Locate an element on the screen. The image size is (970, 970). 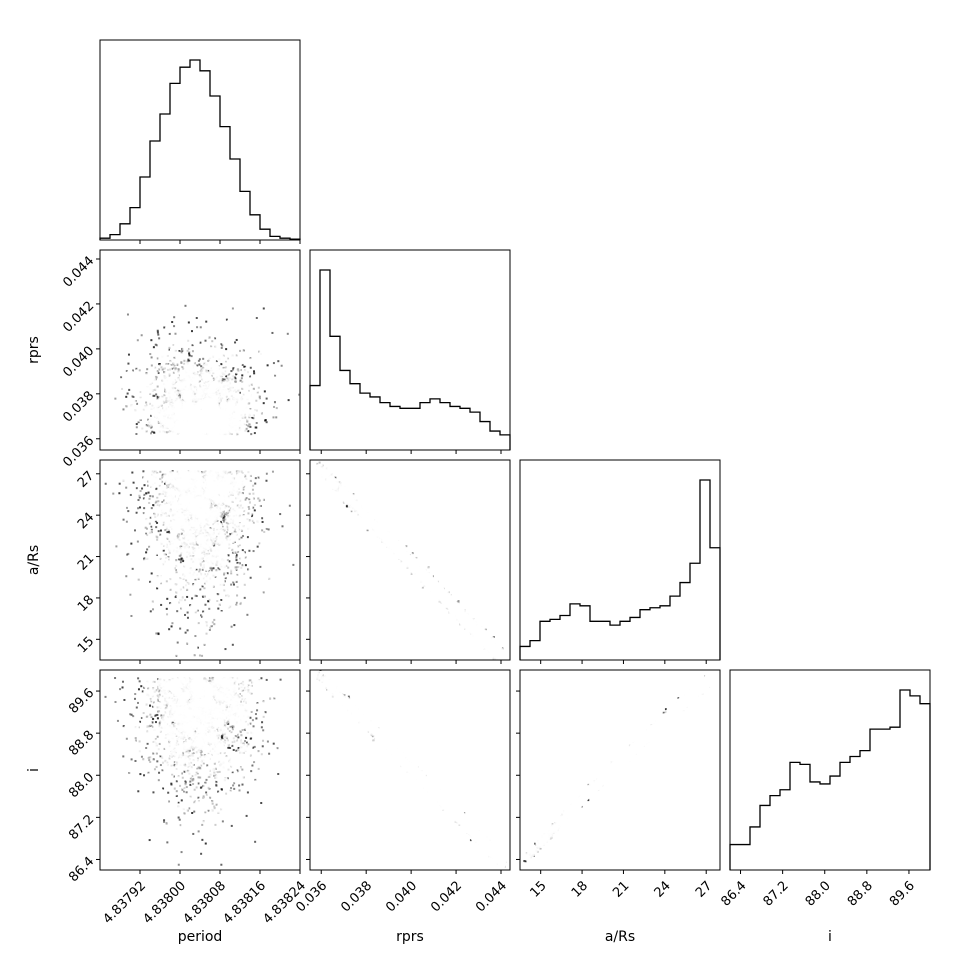
histogram-period-frame is located at coordinates (200, 140).